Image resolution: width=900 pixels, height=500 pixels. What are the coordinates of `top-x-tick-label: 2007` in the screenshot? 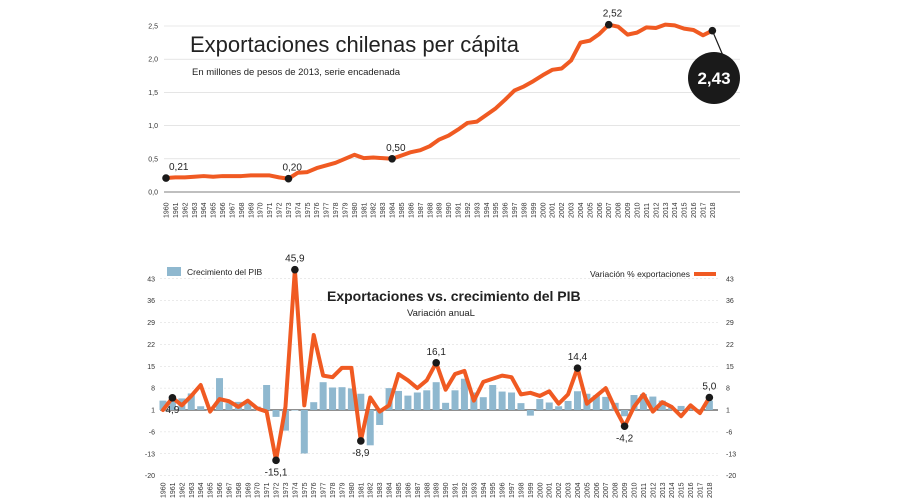 It's located at (609, 210).